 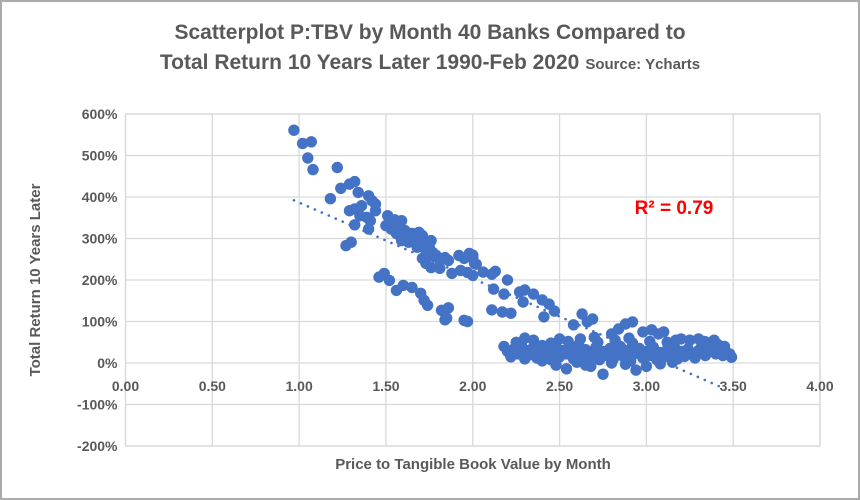 What do you see at coordinates (473, 464) in the screenshot?
I see `x-axis-title: Price to Tangible Book Value by Month` at bounding box center [473, 464].